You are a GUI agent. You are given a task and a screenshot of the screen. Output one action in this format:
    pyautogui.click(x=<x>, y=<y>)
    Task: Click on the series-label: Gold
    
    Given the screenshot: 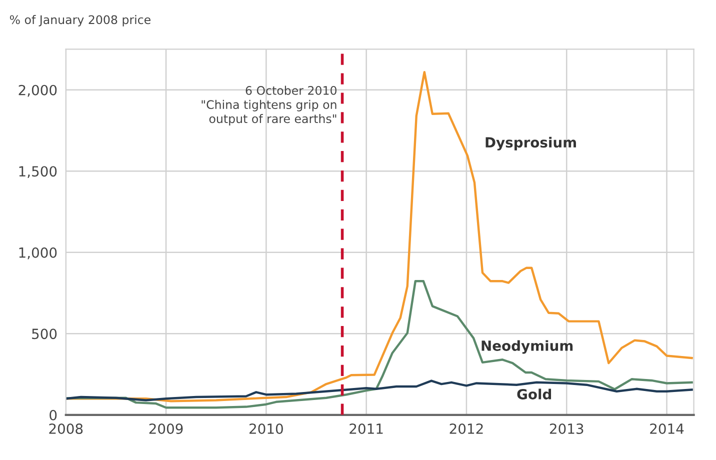 What is the action you would take?
    pyautogui.click(x=534, y=394)
    